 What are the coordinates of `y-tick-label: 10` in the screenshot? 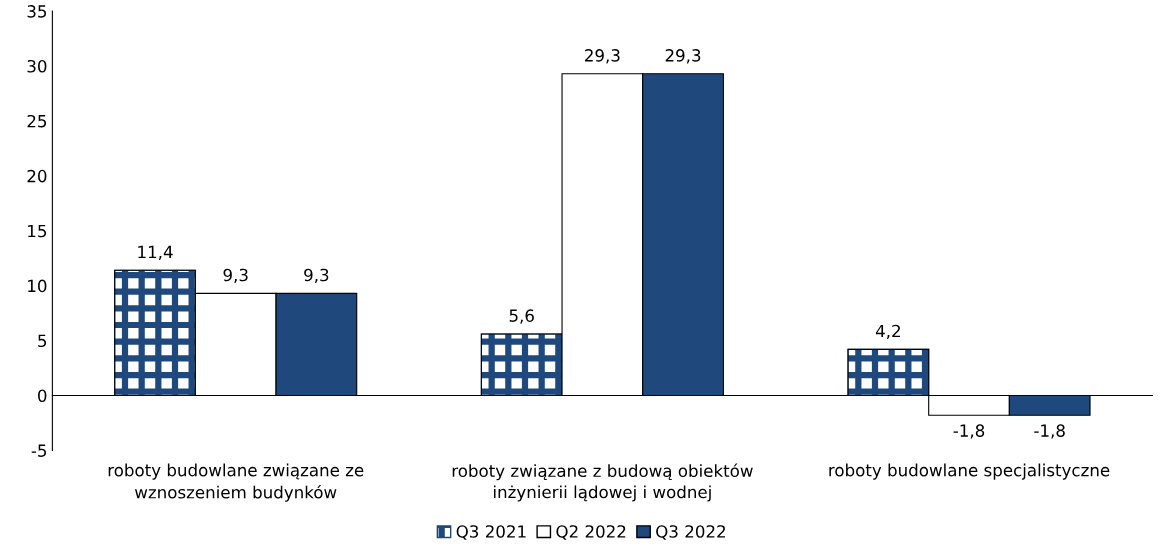 It's located at (37, 286).